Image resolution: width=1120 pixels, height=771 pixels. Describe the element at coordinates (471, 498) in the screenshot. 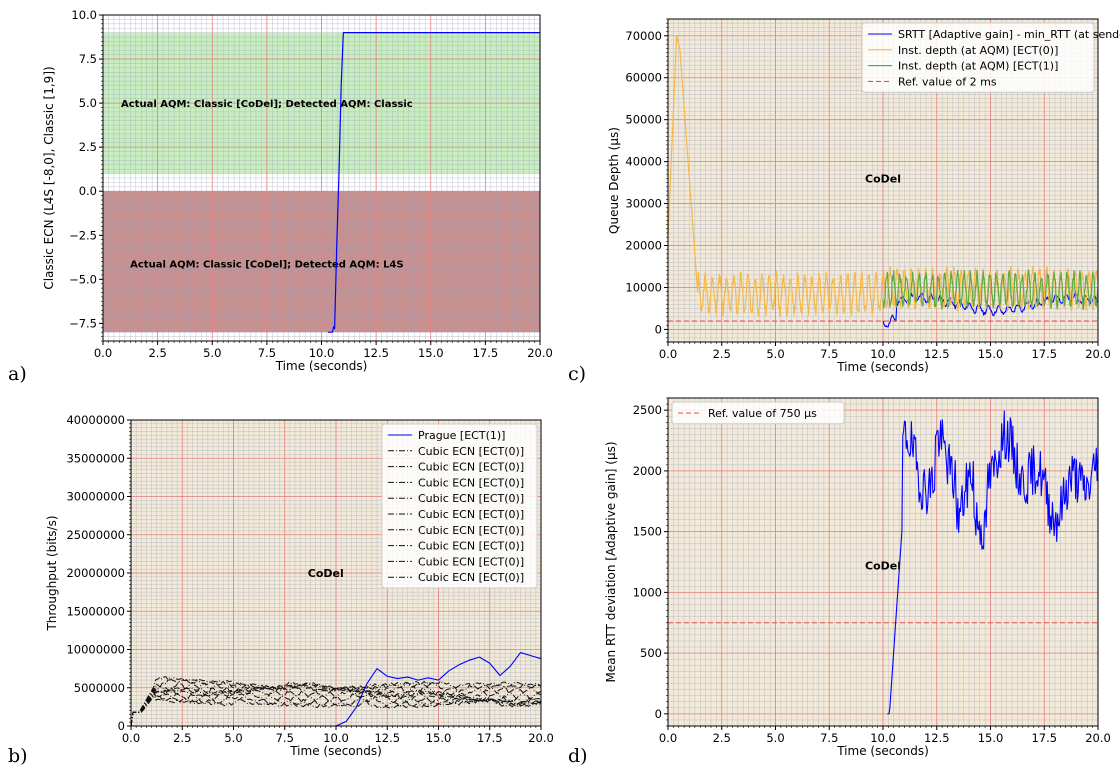

I see `legend-entry-4: Cubic ECN [ECT(0)]` at that location.